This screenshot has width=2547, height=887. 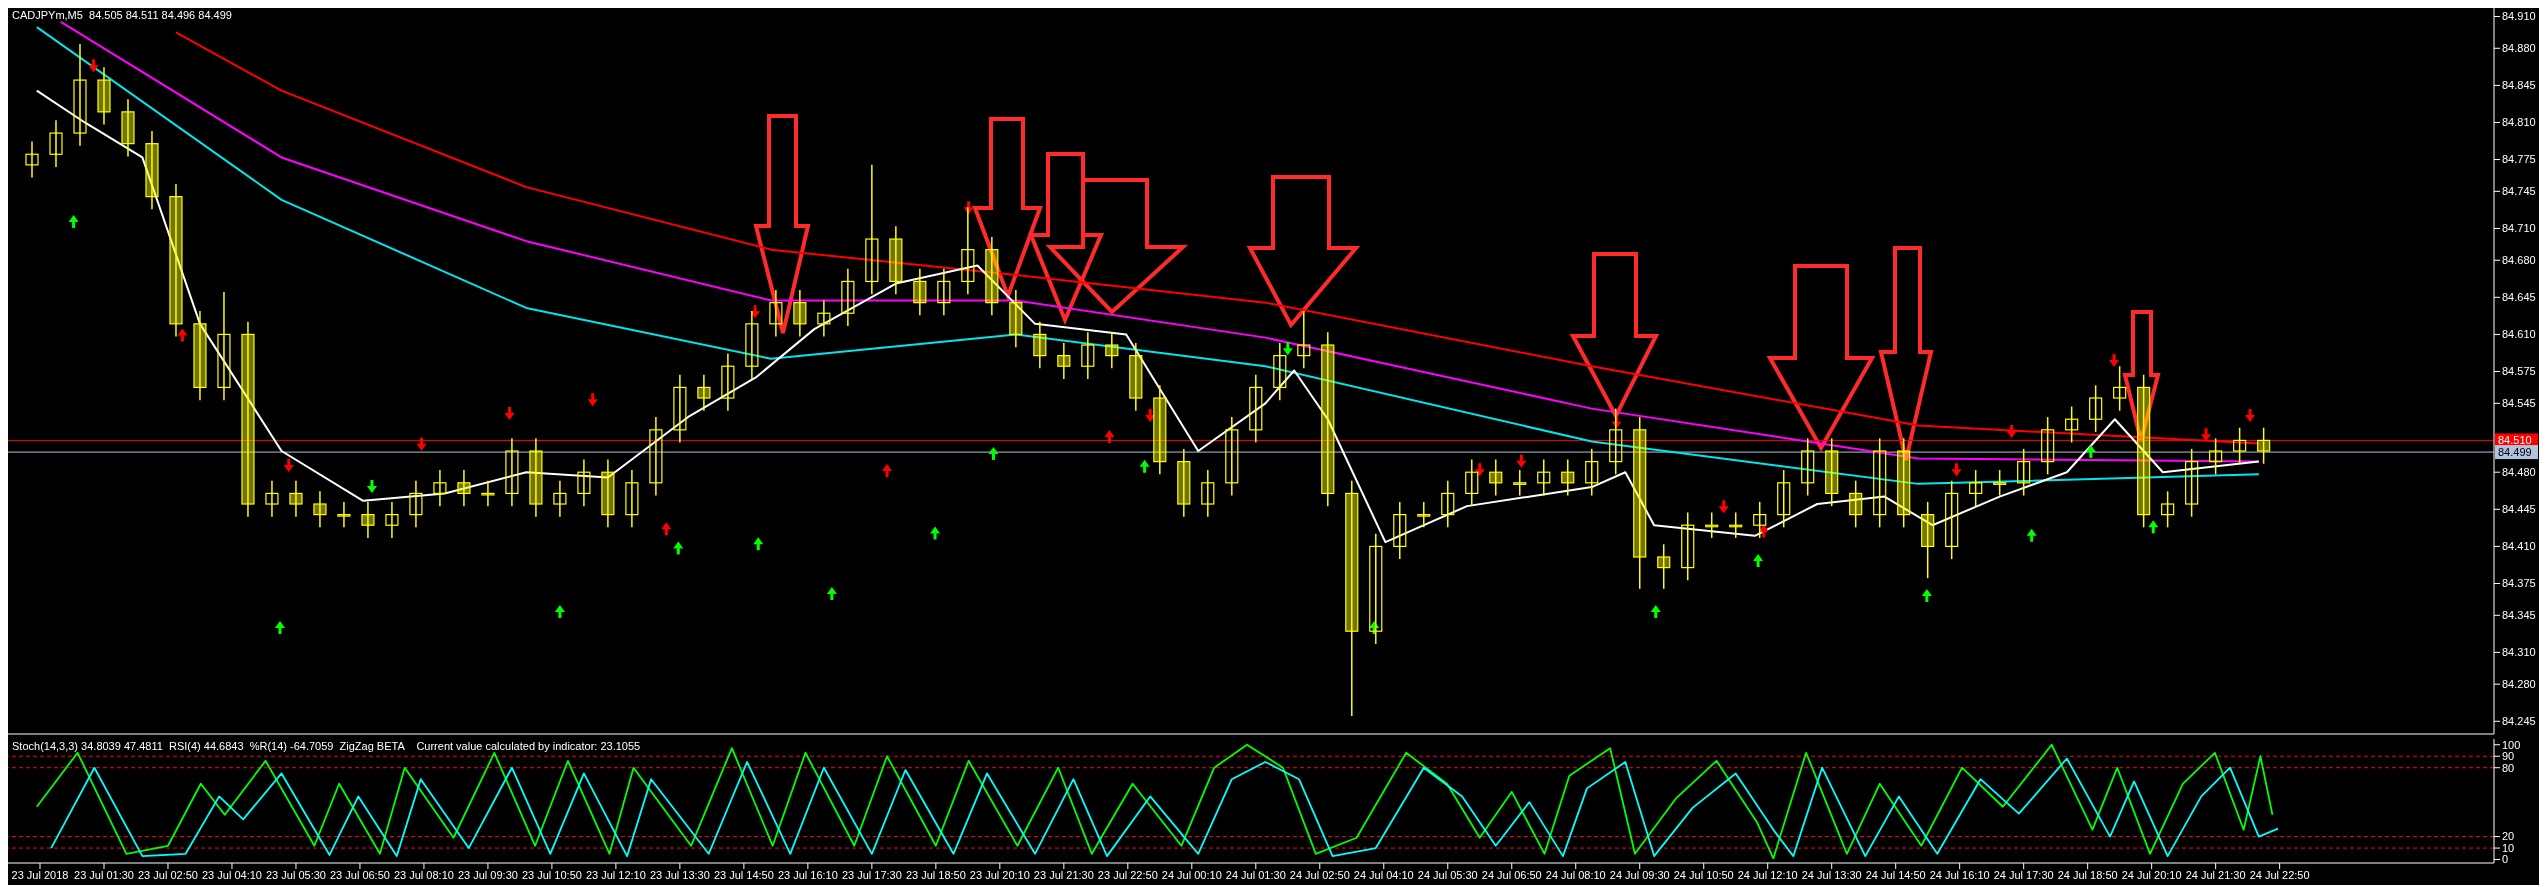 I want to click on x-tick-label: 24 Jul 01:30, so click(x=1255, y=874).